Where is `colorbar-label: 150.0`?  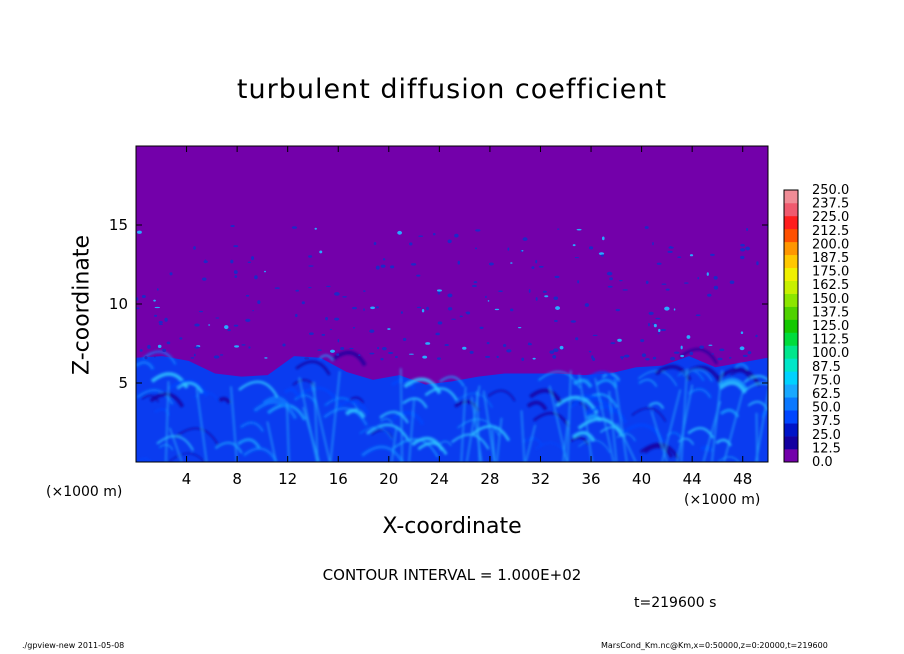 colorbar-label: 150.0 is located at coordinates (830, 299).